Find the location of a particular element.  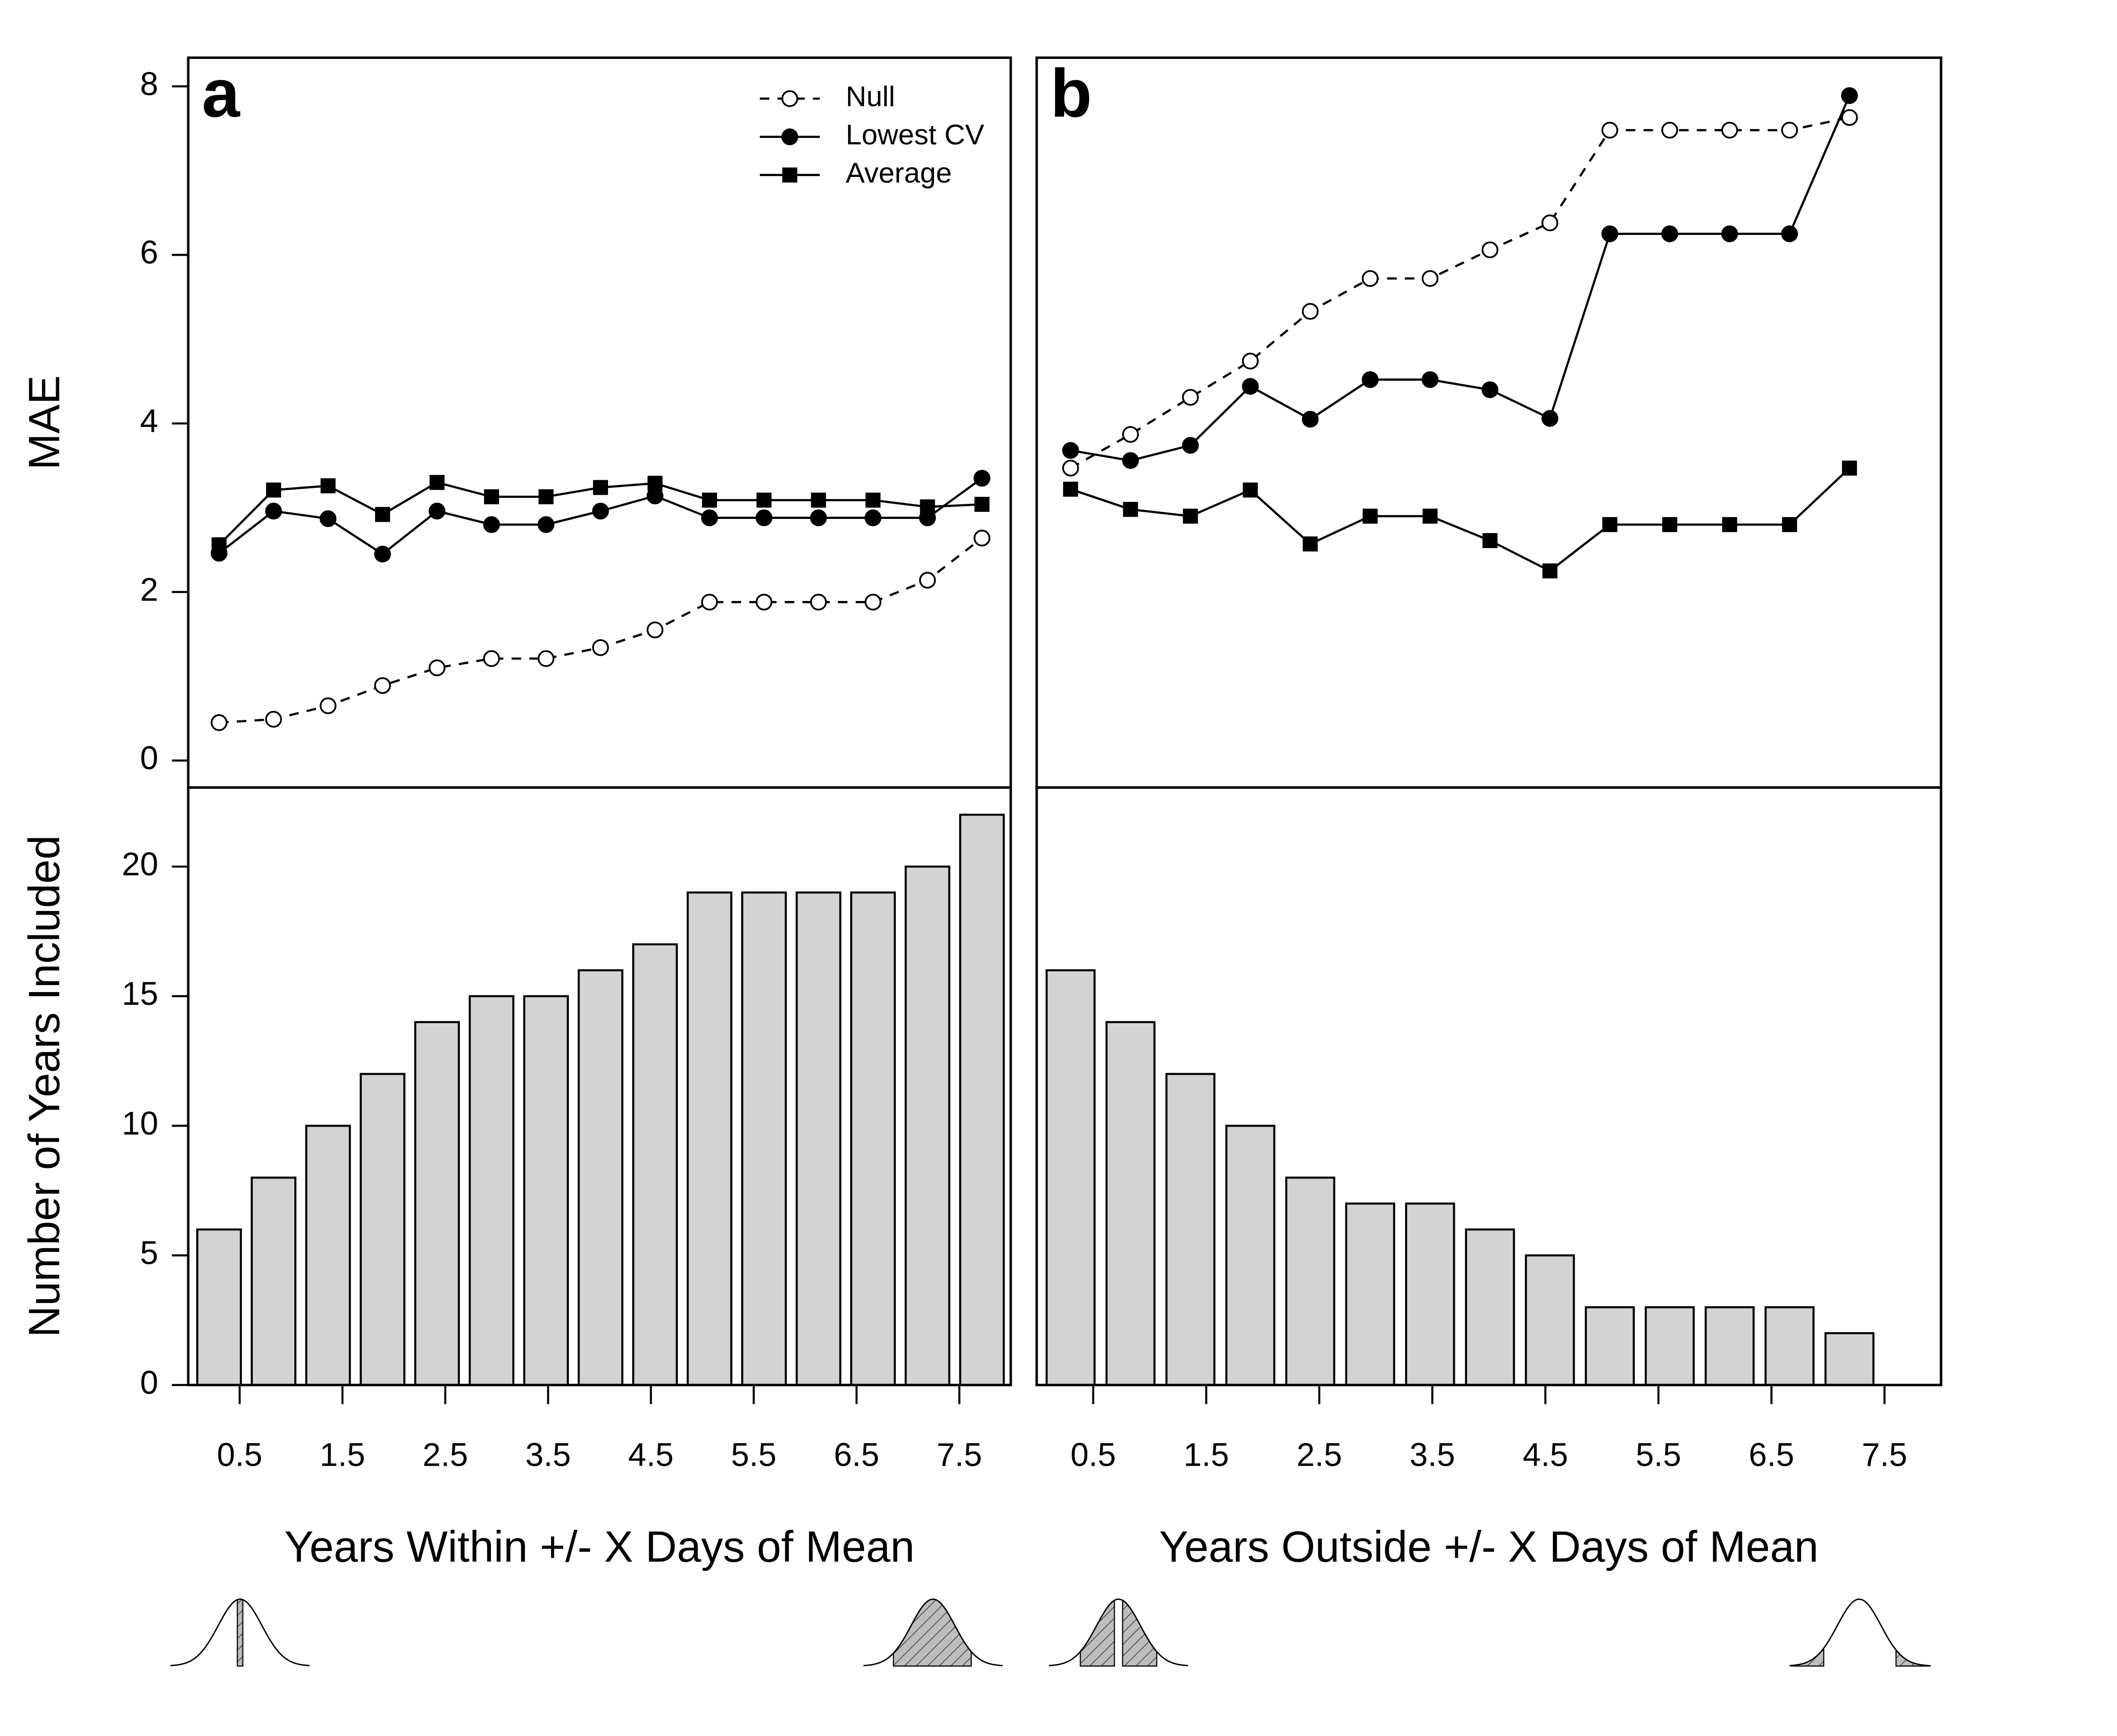

plot-frame is located at coordinates (1488, 1086).